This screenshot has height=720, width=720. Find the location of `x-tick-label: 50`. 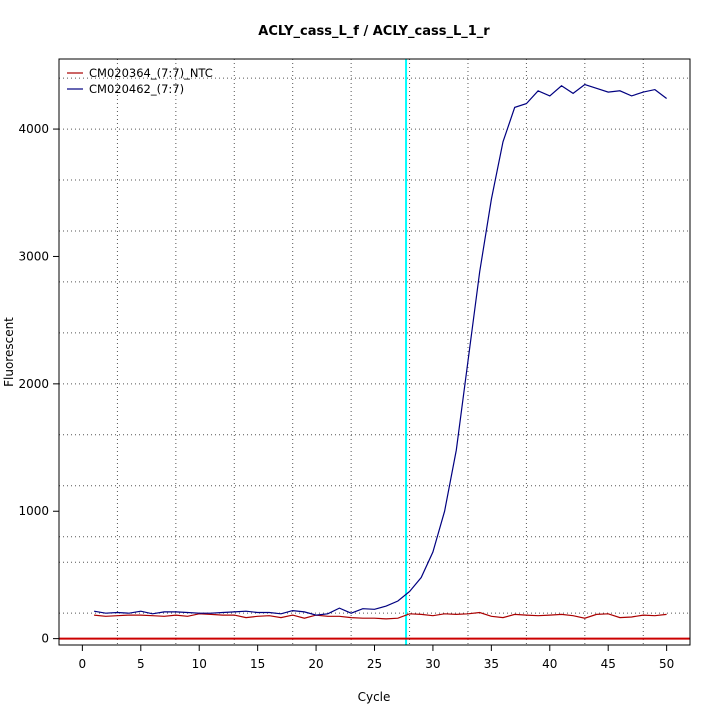

x-tick-label: 50 is located at coordinates (666, 664).